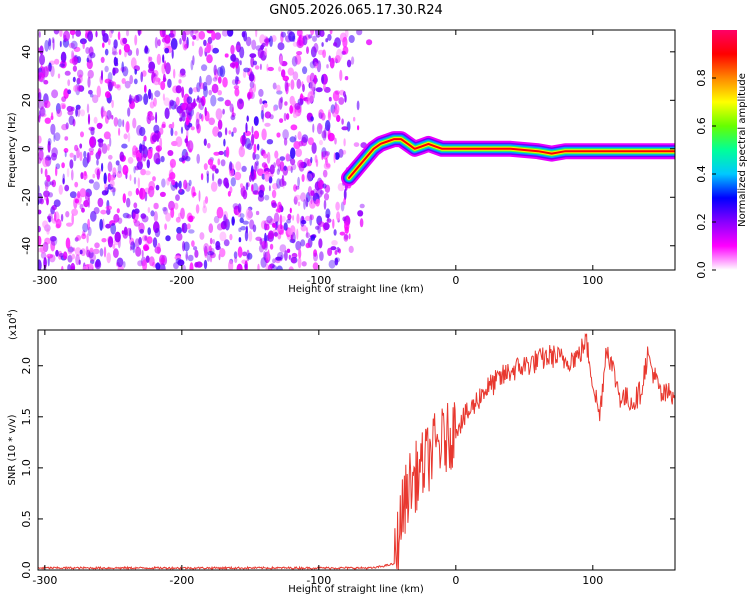  I want to click on y-tick-label: 0.5, so click(26, 519).